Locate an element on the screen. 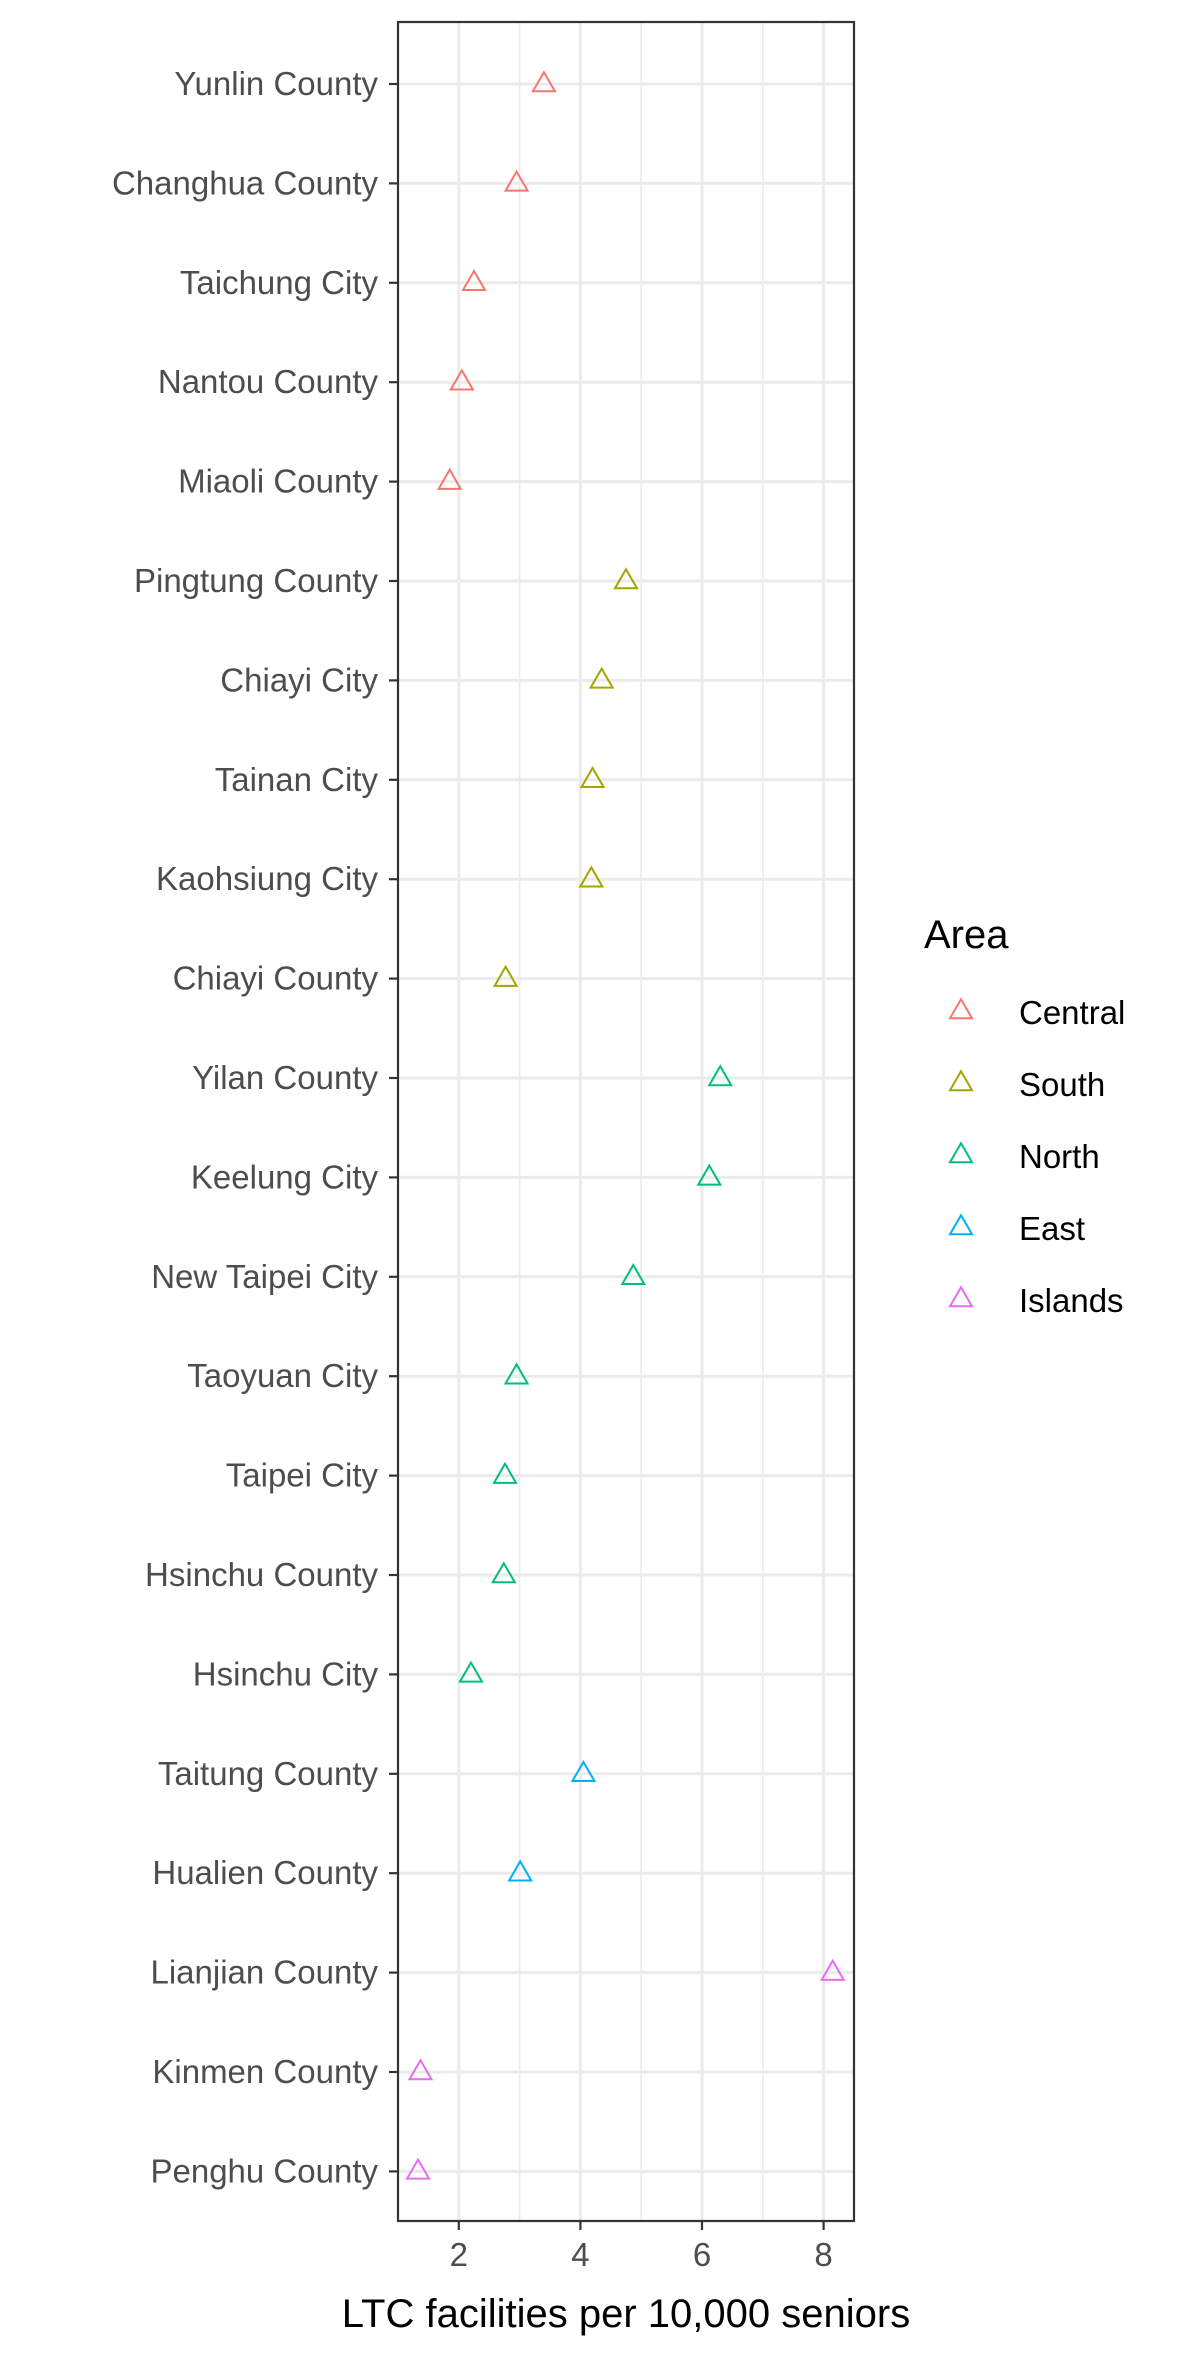 This screenshot has height=2362, width=1181. legend-label-east: East is located at coordinates (1052, 1228).